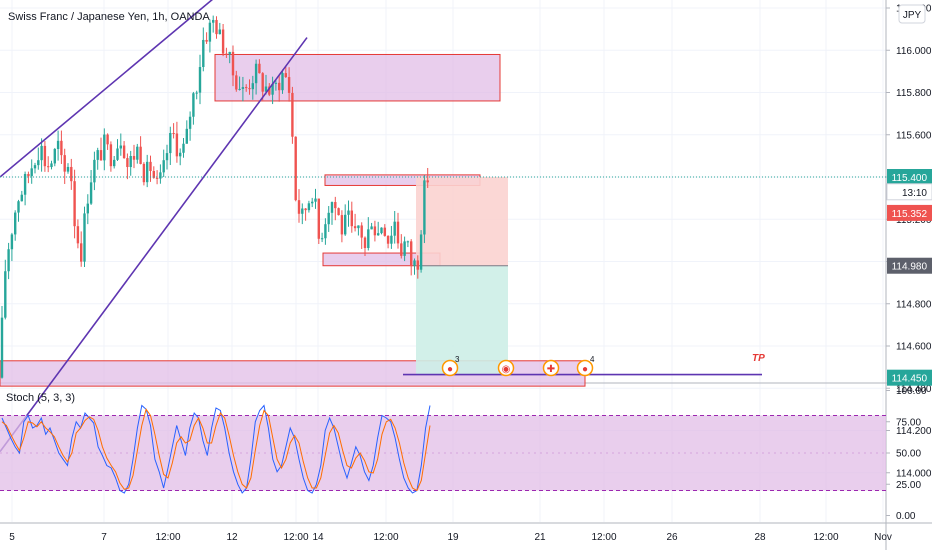 The width and height of the screenshot is (932, 550). I want to click on price-flag-countdown: 13:10, so click(909, 192).